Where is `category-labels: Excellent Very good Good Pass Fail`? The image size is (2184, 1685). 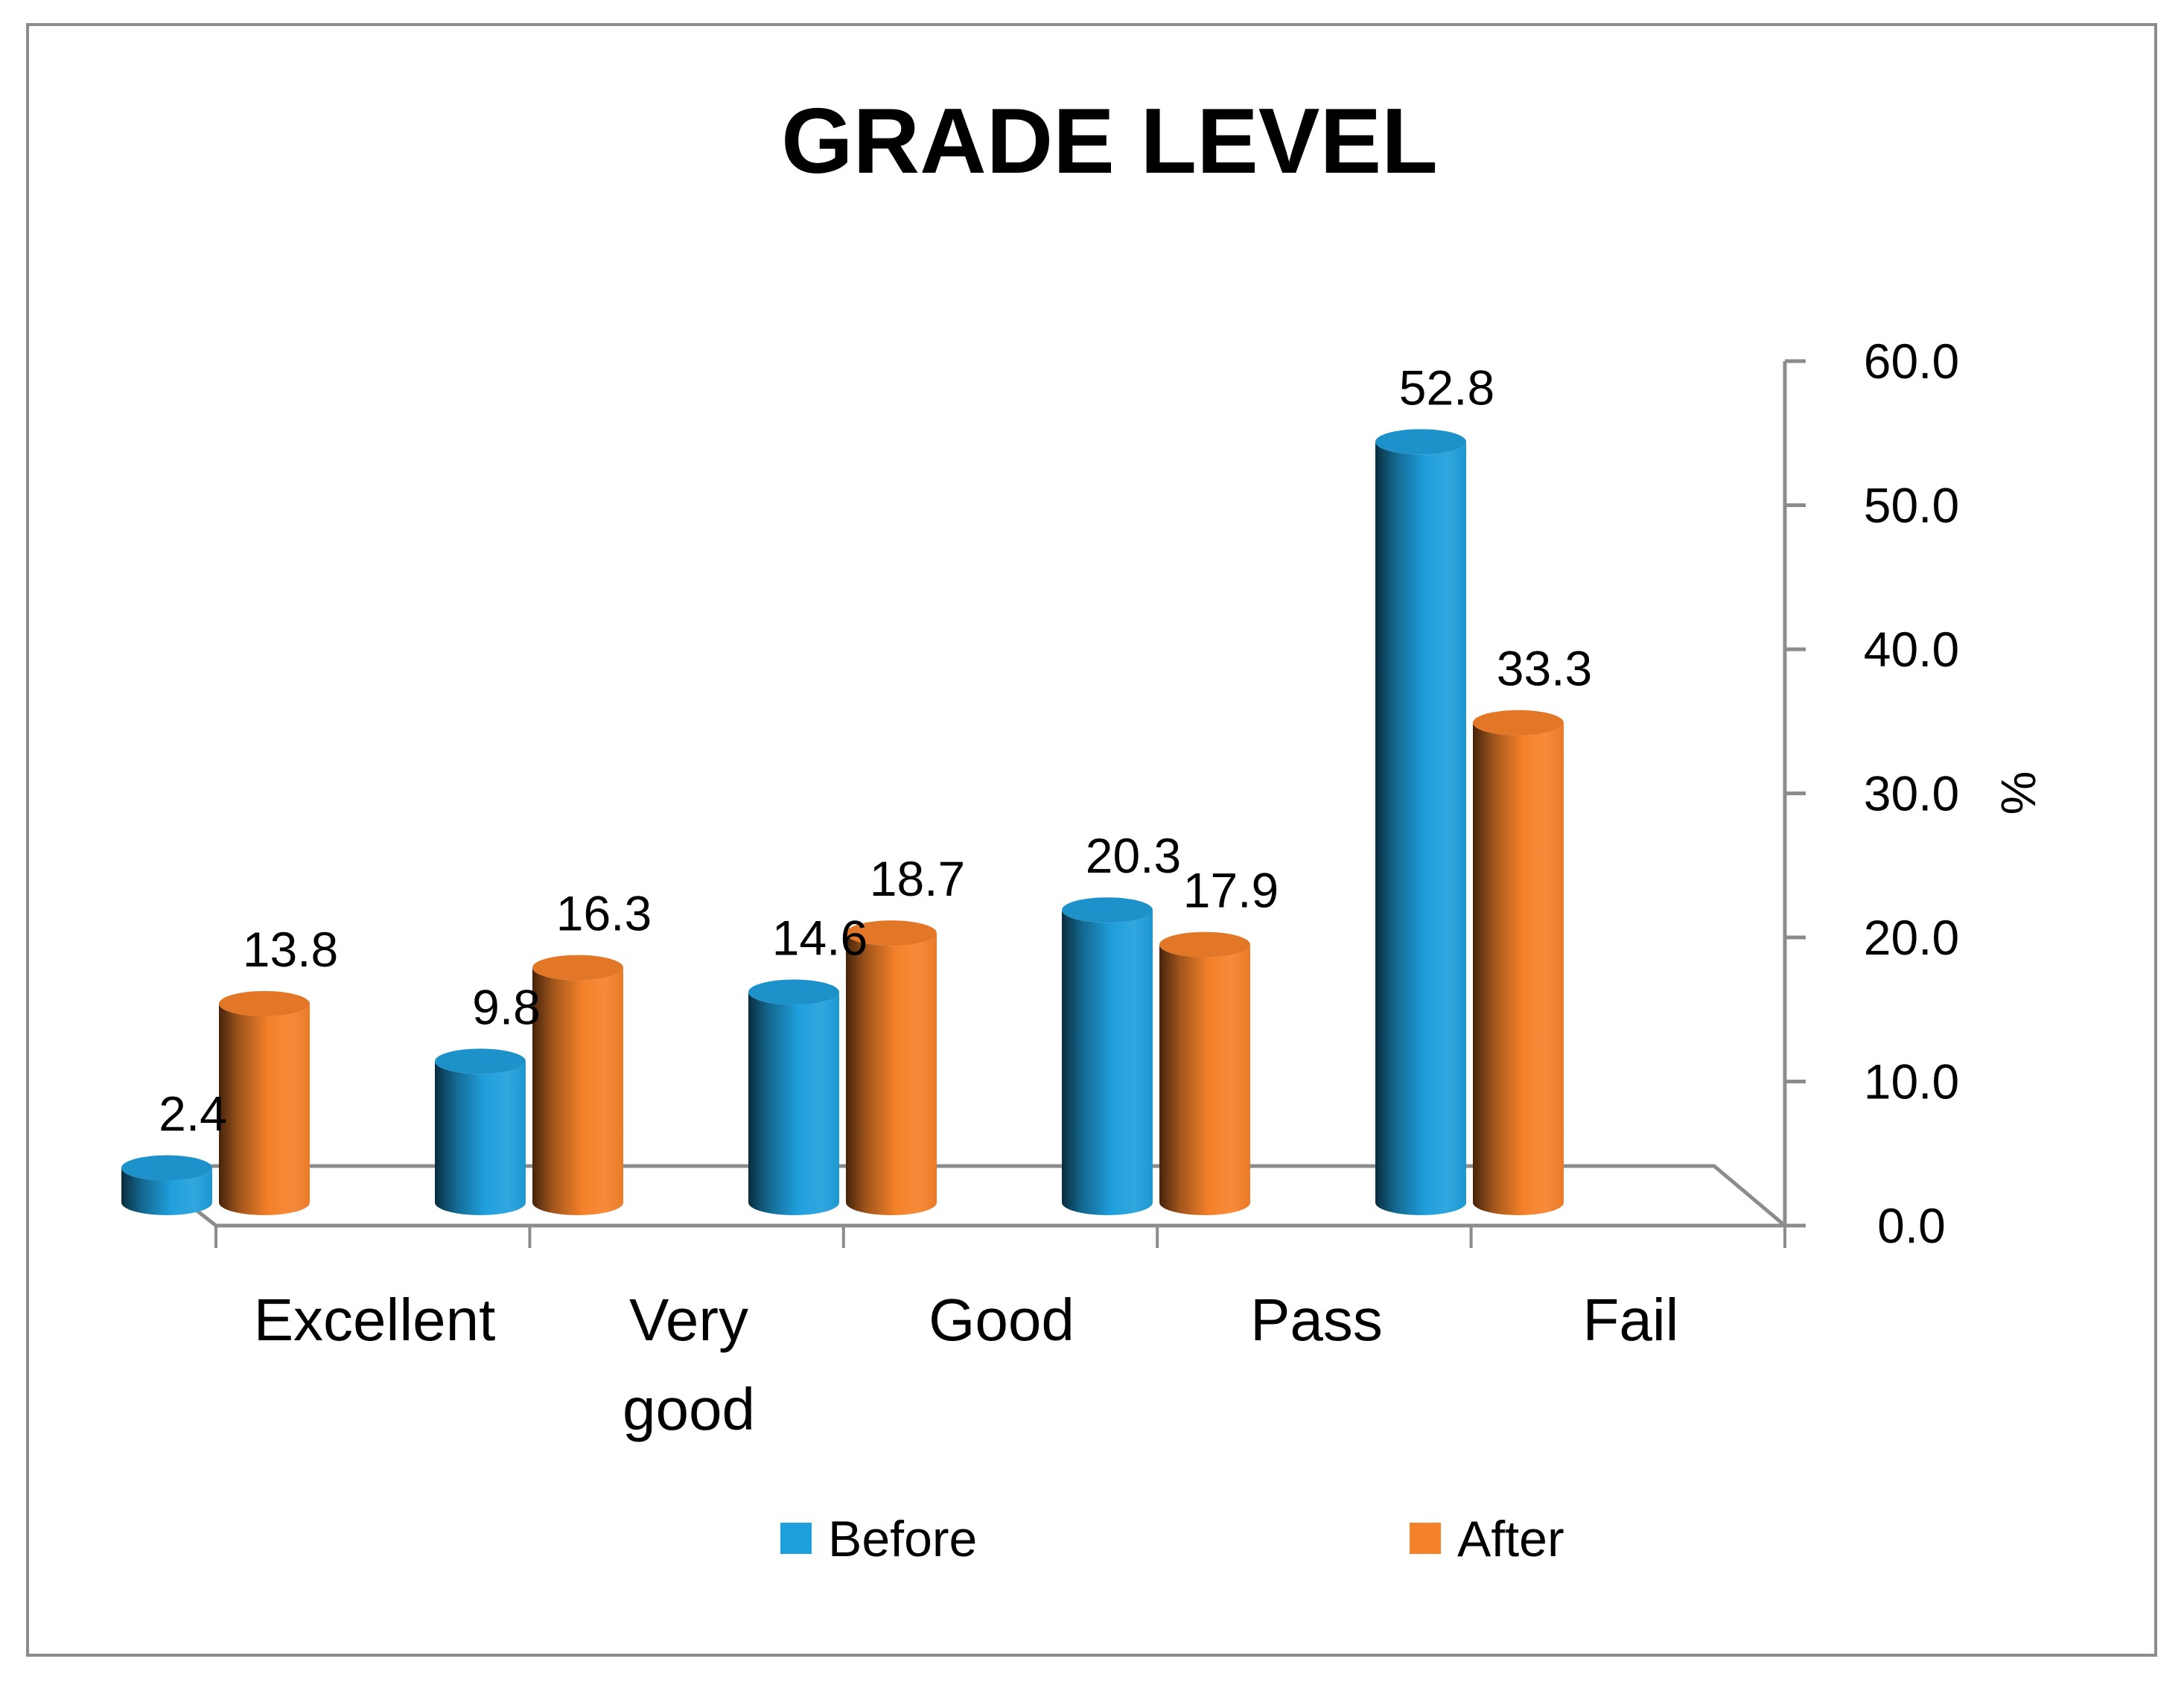 category-labels: Excellent Very good Good Pass Fail is located at coordinates (966, 1364).